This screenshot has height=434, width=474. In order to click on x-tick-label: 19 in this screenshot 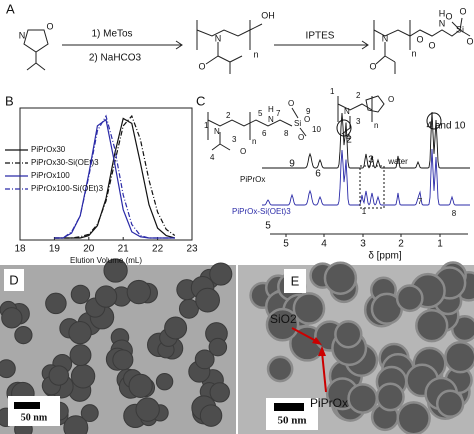, I will do `click(55, 249)`.